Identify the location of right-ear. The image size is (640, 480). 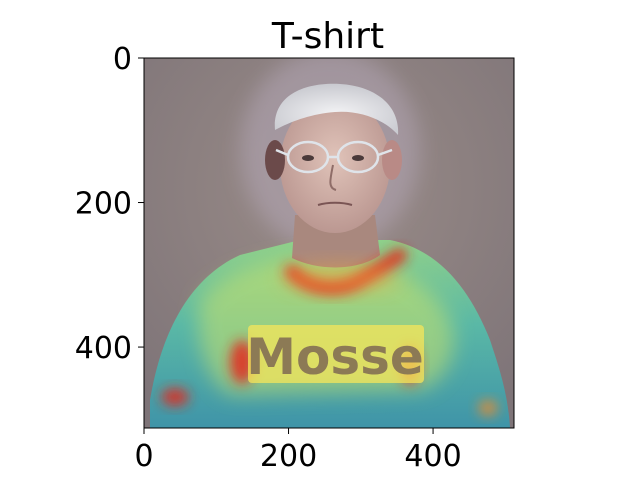
(392, 160).